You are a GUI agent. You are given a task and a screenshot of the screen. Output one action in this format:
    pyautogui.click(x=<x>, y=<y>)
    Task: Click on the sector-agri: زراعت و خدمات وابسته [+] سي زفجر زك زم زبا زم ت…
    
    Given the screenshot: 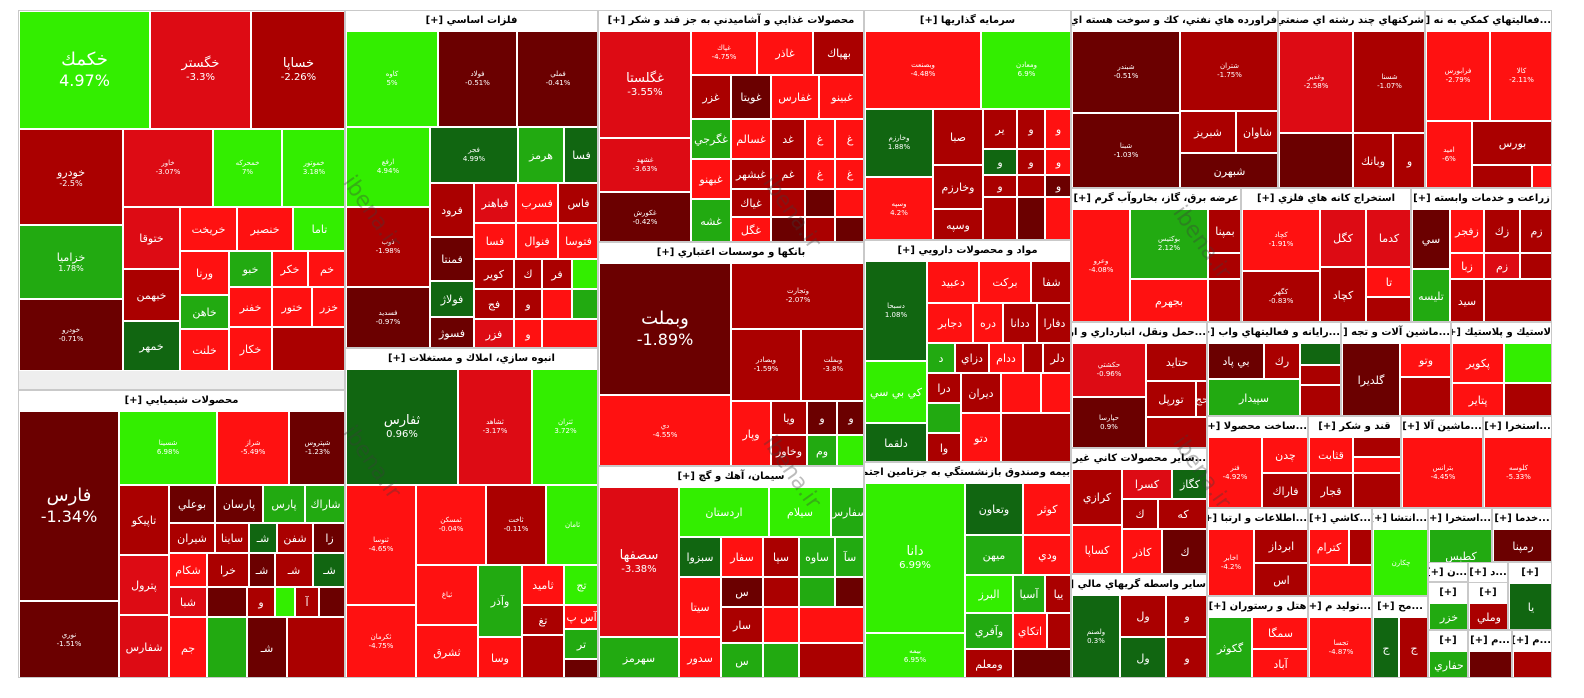 What is the action you would take?
    pyautogui.click(x=1481, y=255)
    